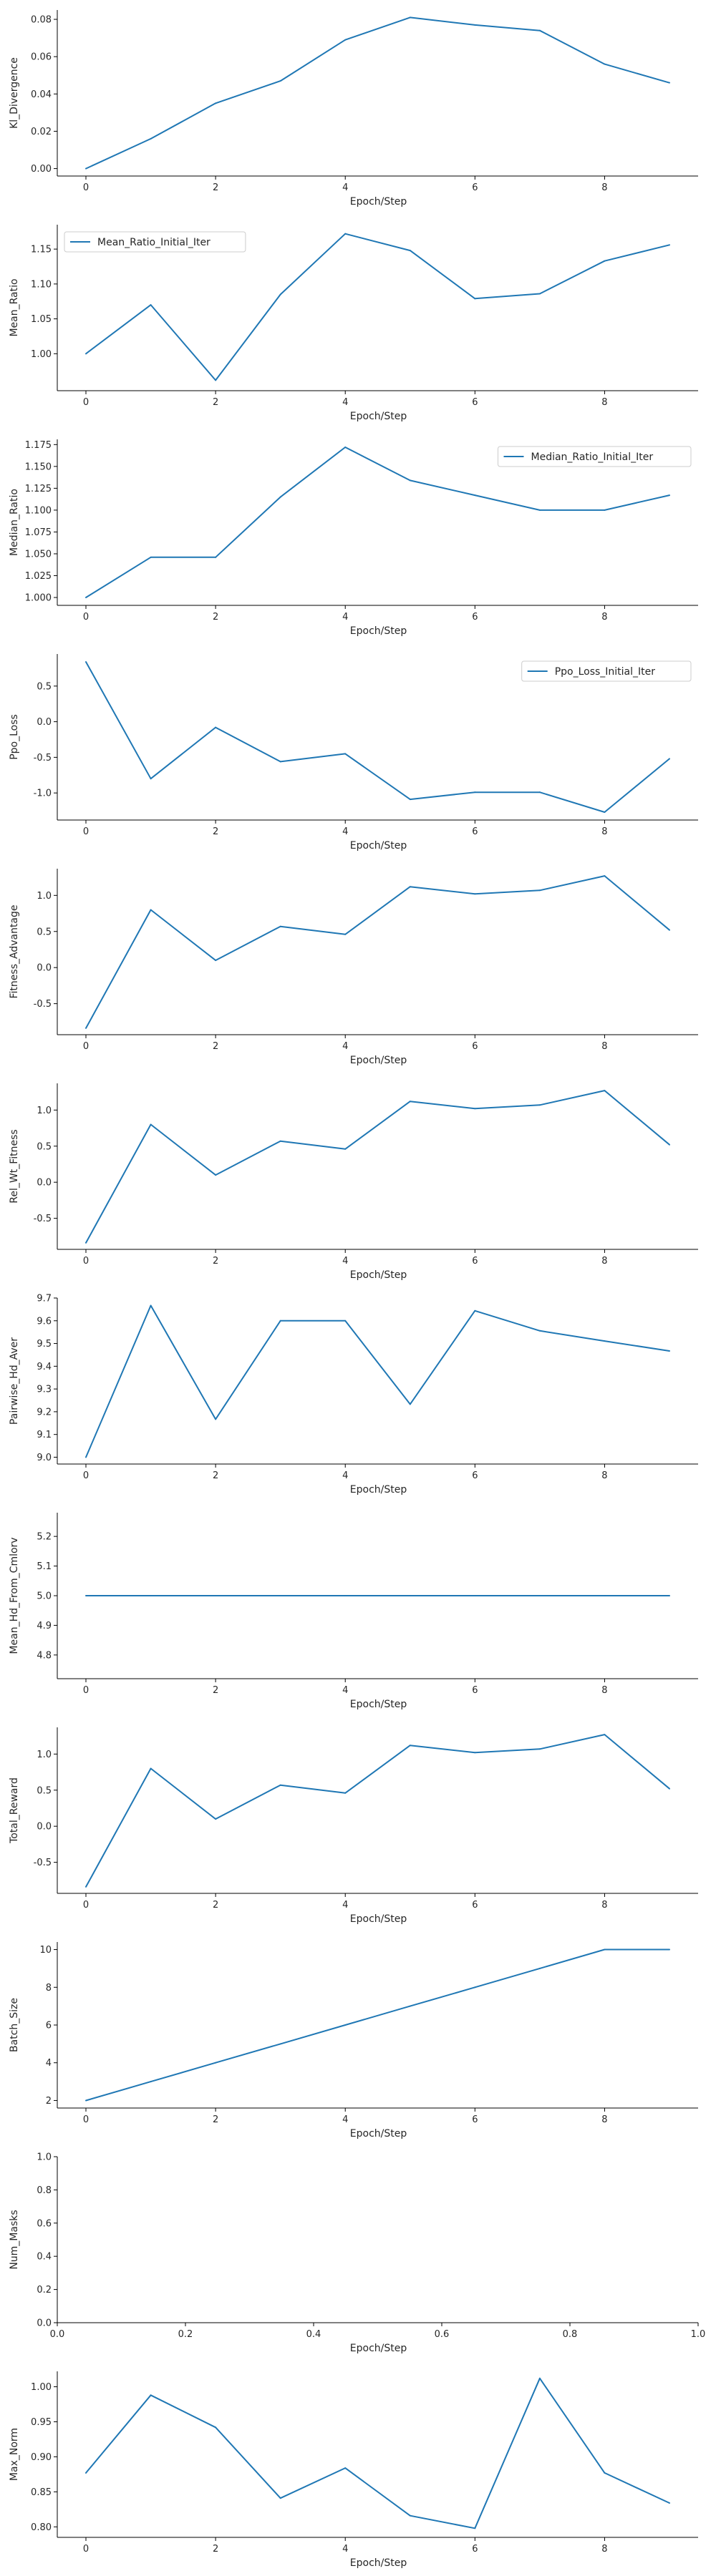 The height and width of the screenshot is (2576, 716). Describe the element at coordinates (41, 2492) in the screenshot. I see `y-tick-label: 0.85` at that location.